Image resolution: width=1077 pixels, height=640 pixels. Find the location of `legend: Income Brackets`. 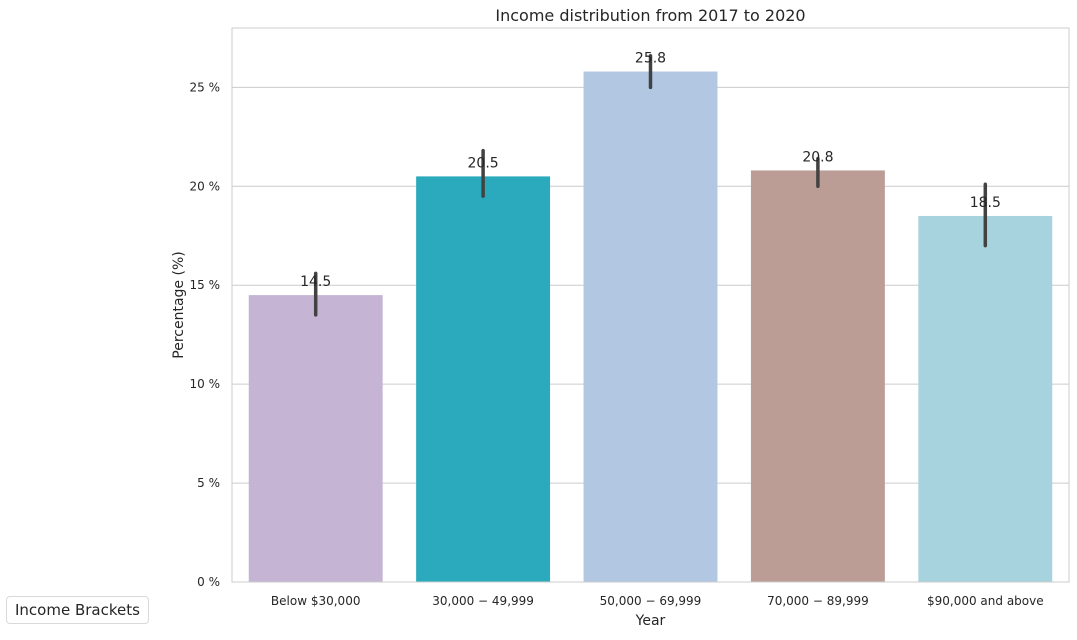

legend: Income Brackets is located at coordinates (77, 610).